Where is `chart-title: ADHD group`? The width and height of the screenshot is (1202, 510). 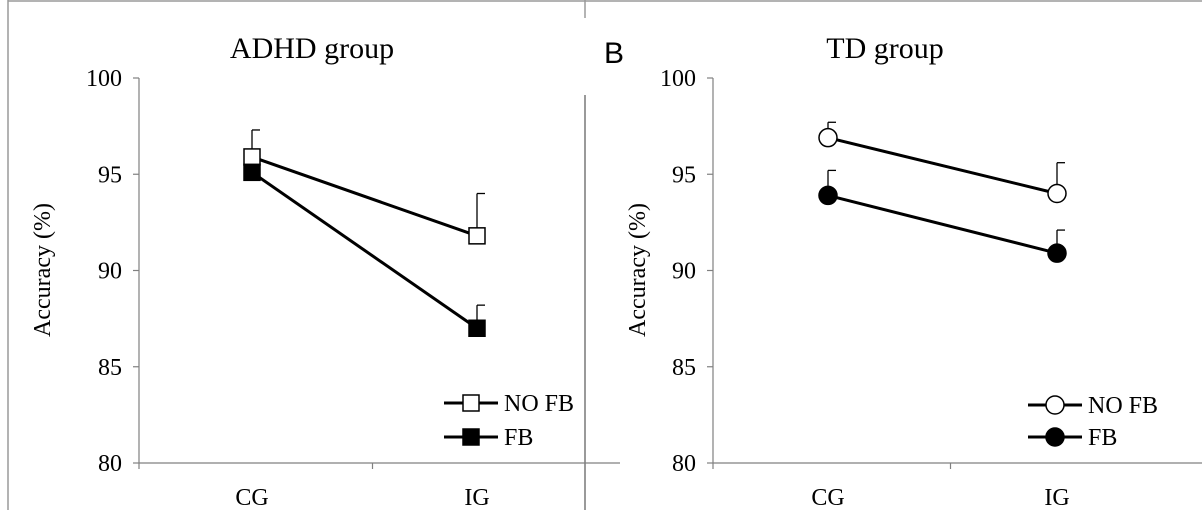 chart-title: ADHD group is located at coordinates (312, 48).